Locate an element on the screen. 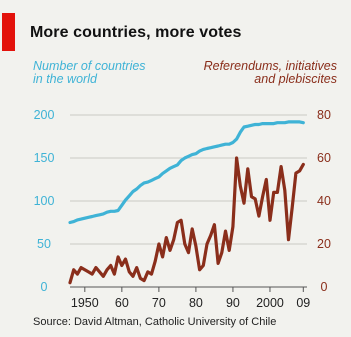 This screenshot has width=351, height=337. accent-bar is located at coordinates (8, 32).